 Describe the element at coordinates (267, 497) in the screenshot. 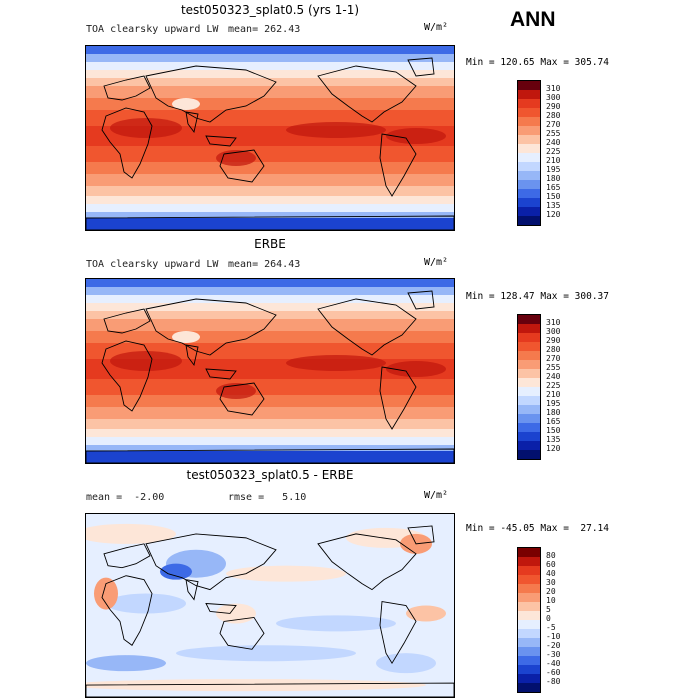

I see `panel-3-rmse: rmse = 5.10` at that location.